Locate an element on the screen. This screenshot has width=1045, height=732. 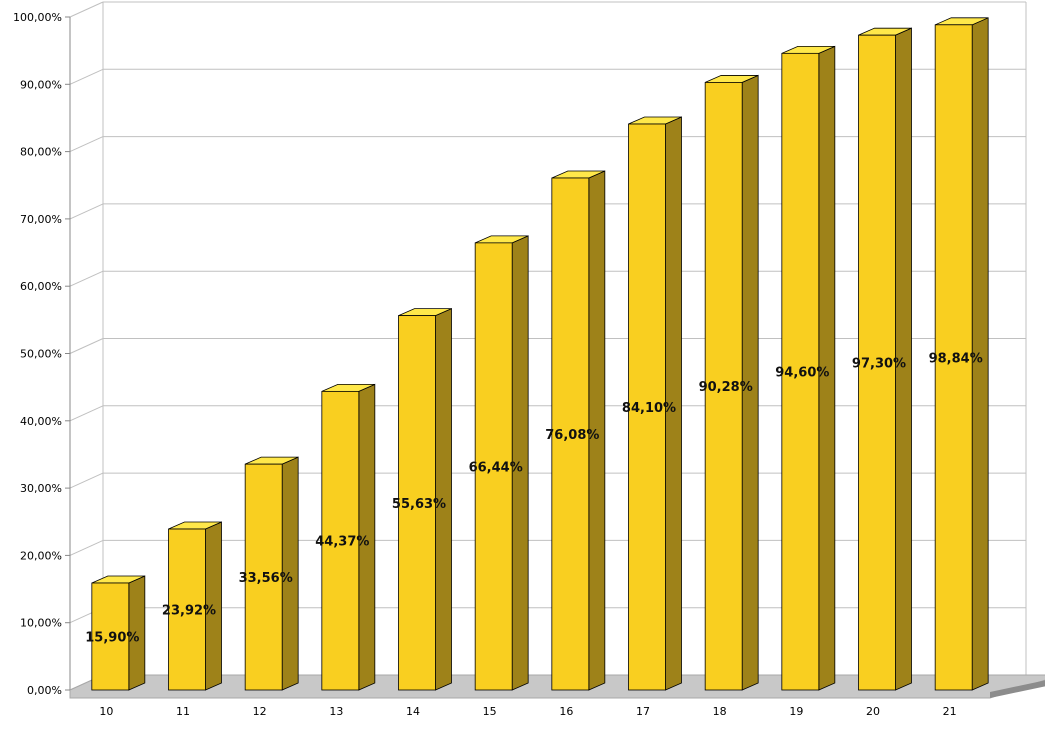
bar: 66,44% 15 is located at coordinates (499, 476).